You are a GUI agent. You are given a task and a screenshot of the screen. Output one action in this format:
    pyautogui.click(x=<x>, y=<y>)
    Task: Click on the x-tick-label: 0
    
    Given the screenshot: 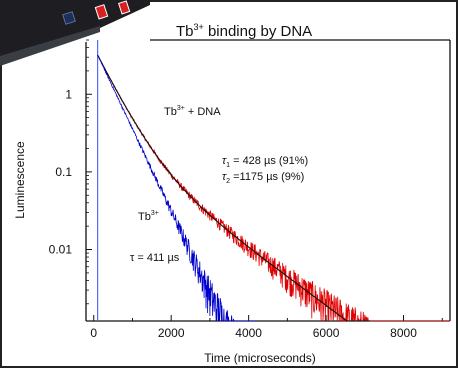 What is the action you would take?
    pyautogui.click(x=93, y=333)
    